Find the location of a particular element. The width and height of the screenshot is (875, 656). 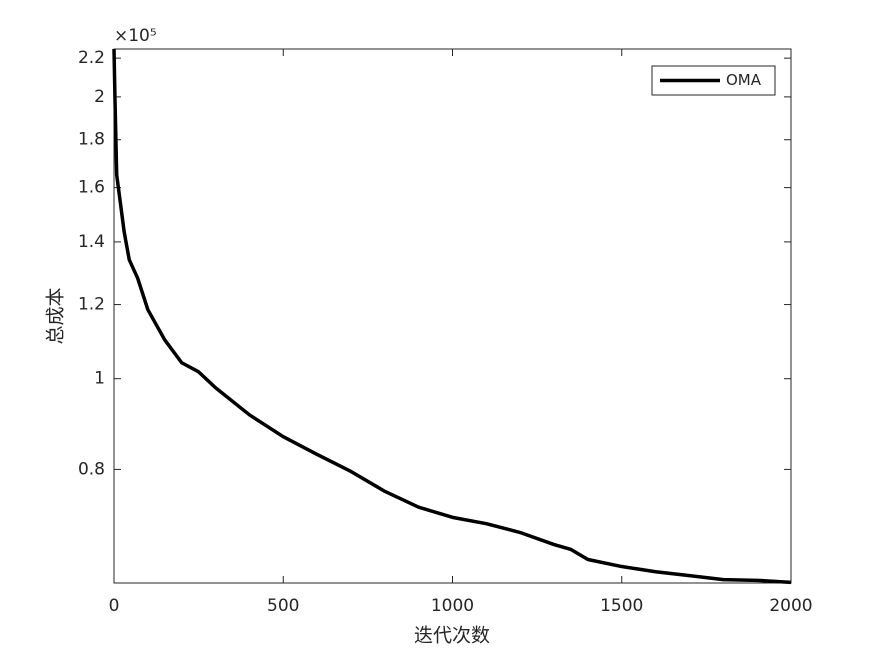

x-tick-label: 1500 is located at coordinates (621, 606).